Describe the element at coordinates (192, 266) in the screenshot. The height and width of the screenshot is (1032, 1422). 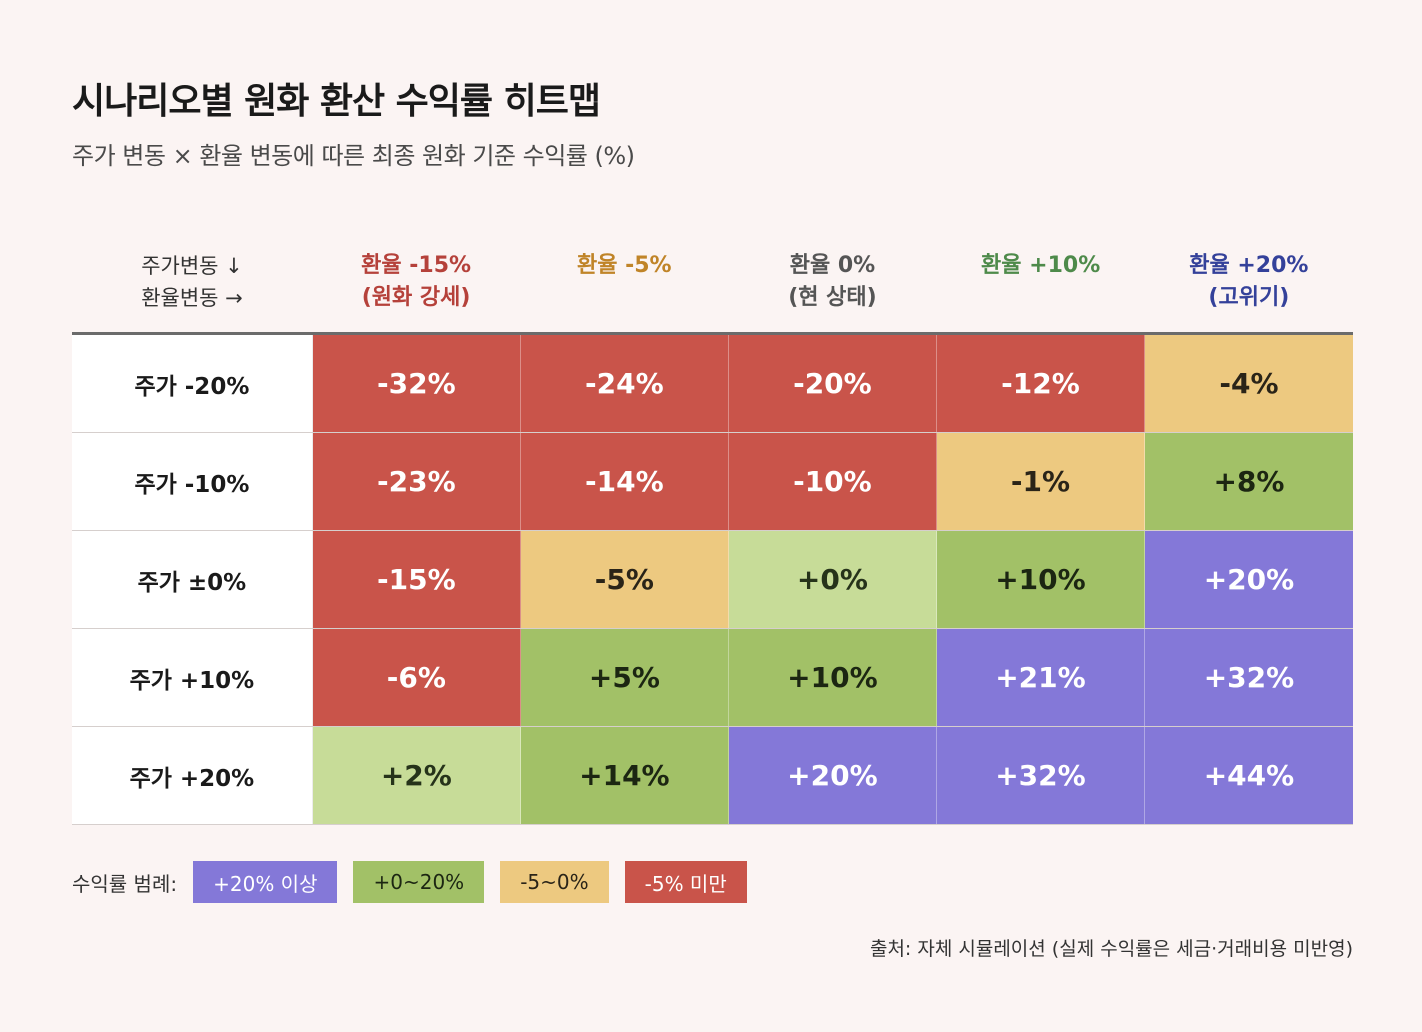
I see `stock-axis-label: 주가변동 ↓` at that location.